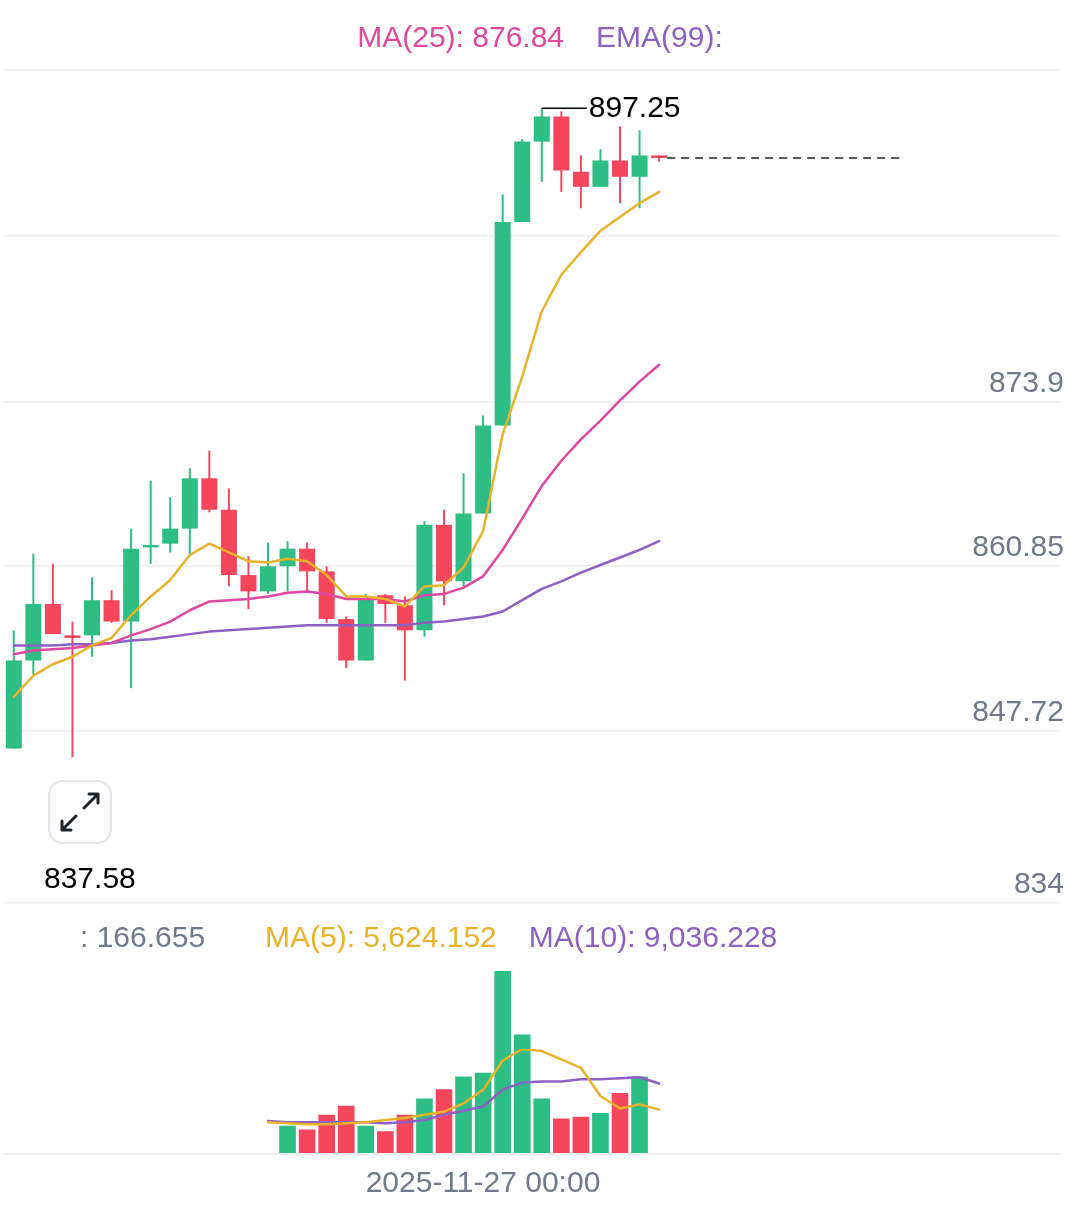  What do you see at coordinates (90, 878) in the screenshot?
I see `annotation: 837.58` at bounding box center [90, 878].